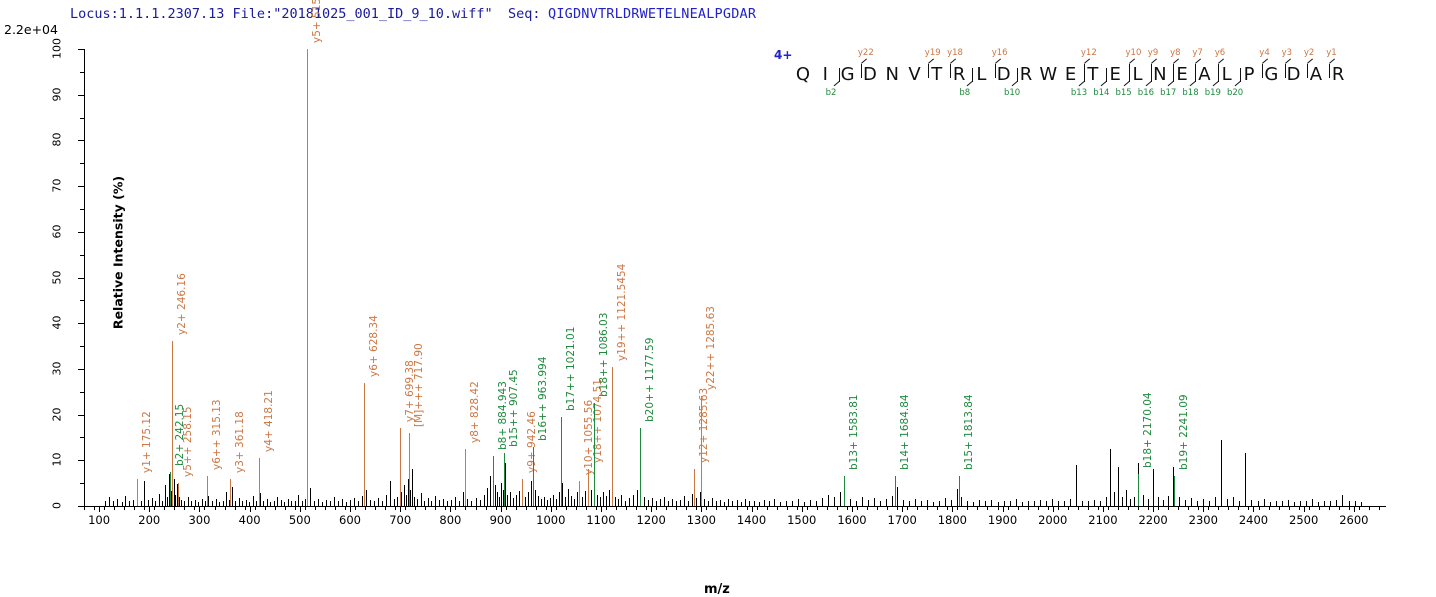  Describe the element at coordinates (188, 442) in the screenshot. I see `peak-label: y5++ 258.15` at that location.